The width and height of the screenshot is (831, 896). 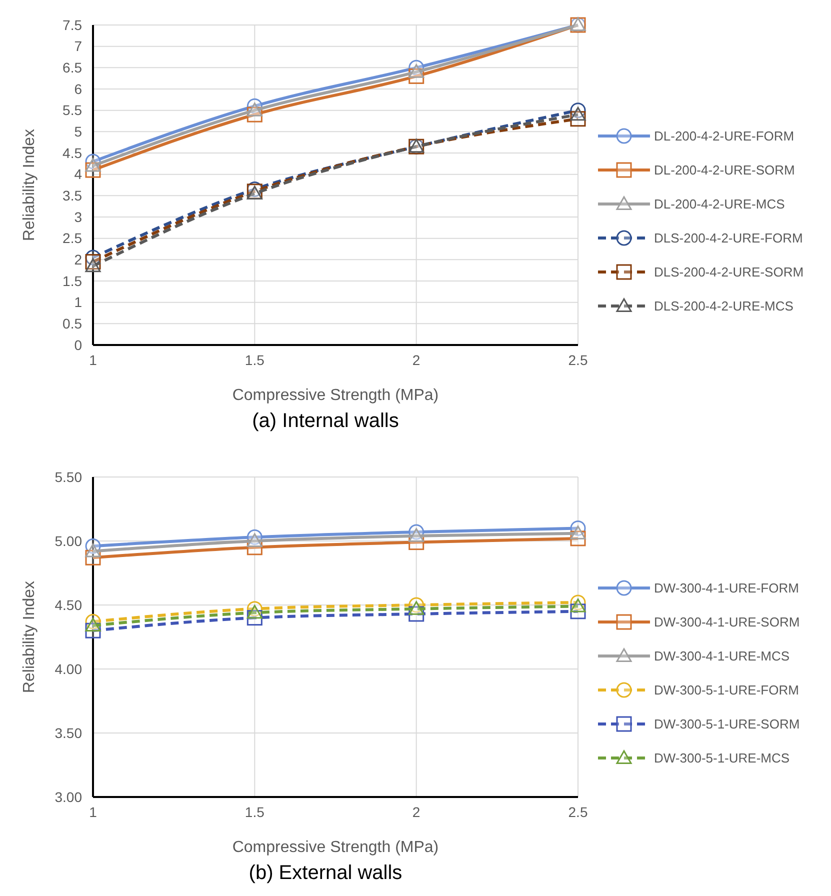 I want to click on y-tick-label: 3, so click(x=78, y=216).